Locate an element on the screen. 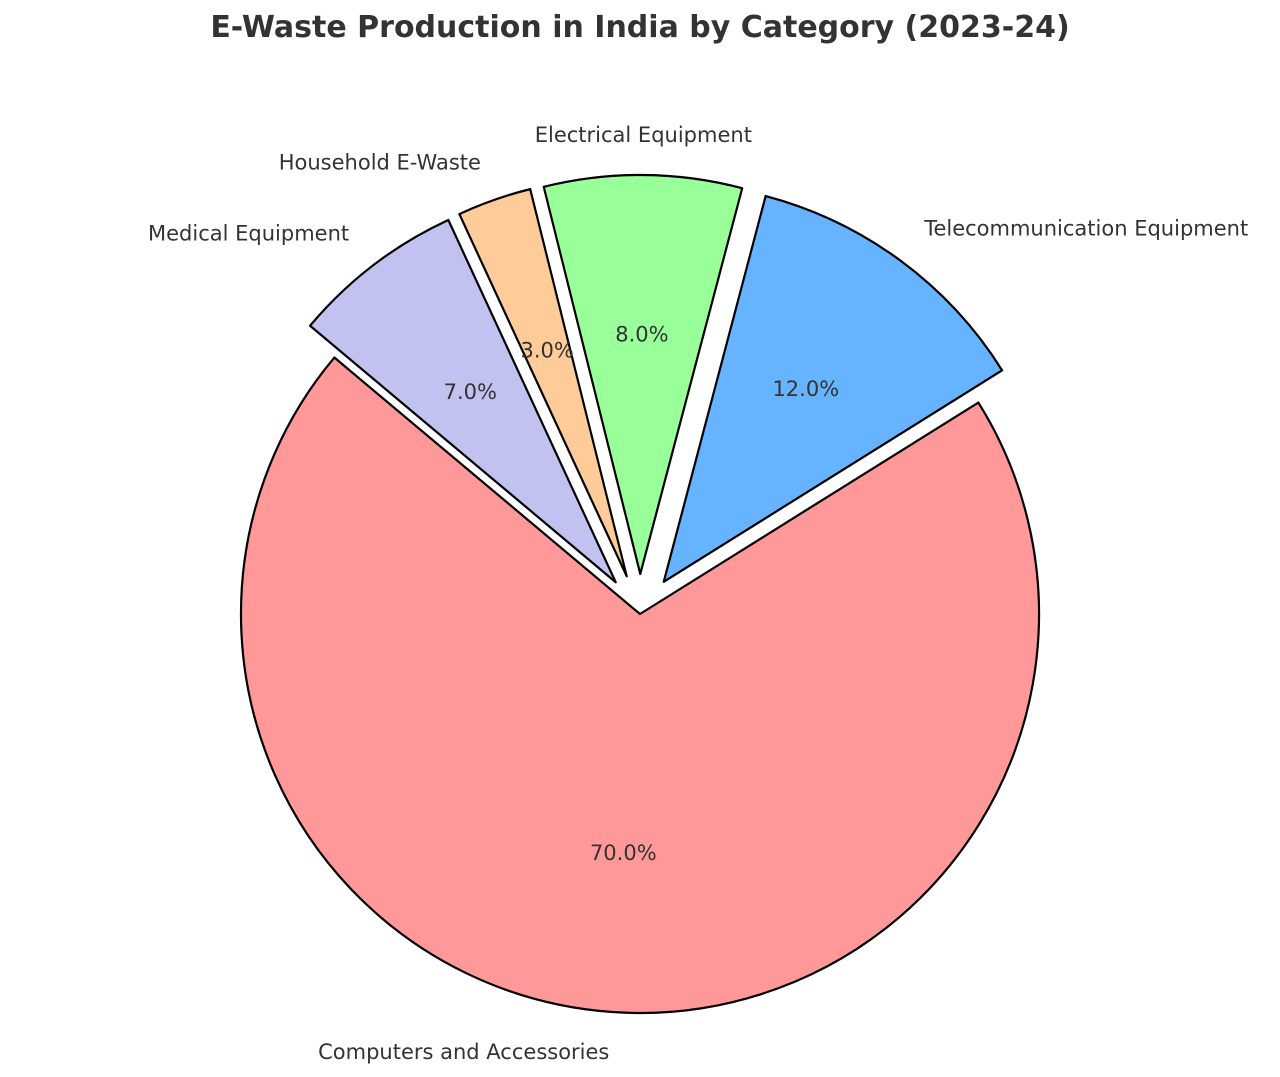 The height and width of the screenshot is (1077, 1280). slice-label-computers-and-accessories: Computers and Accessories is located at coordinates (463, 1052).